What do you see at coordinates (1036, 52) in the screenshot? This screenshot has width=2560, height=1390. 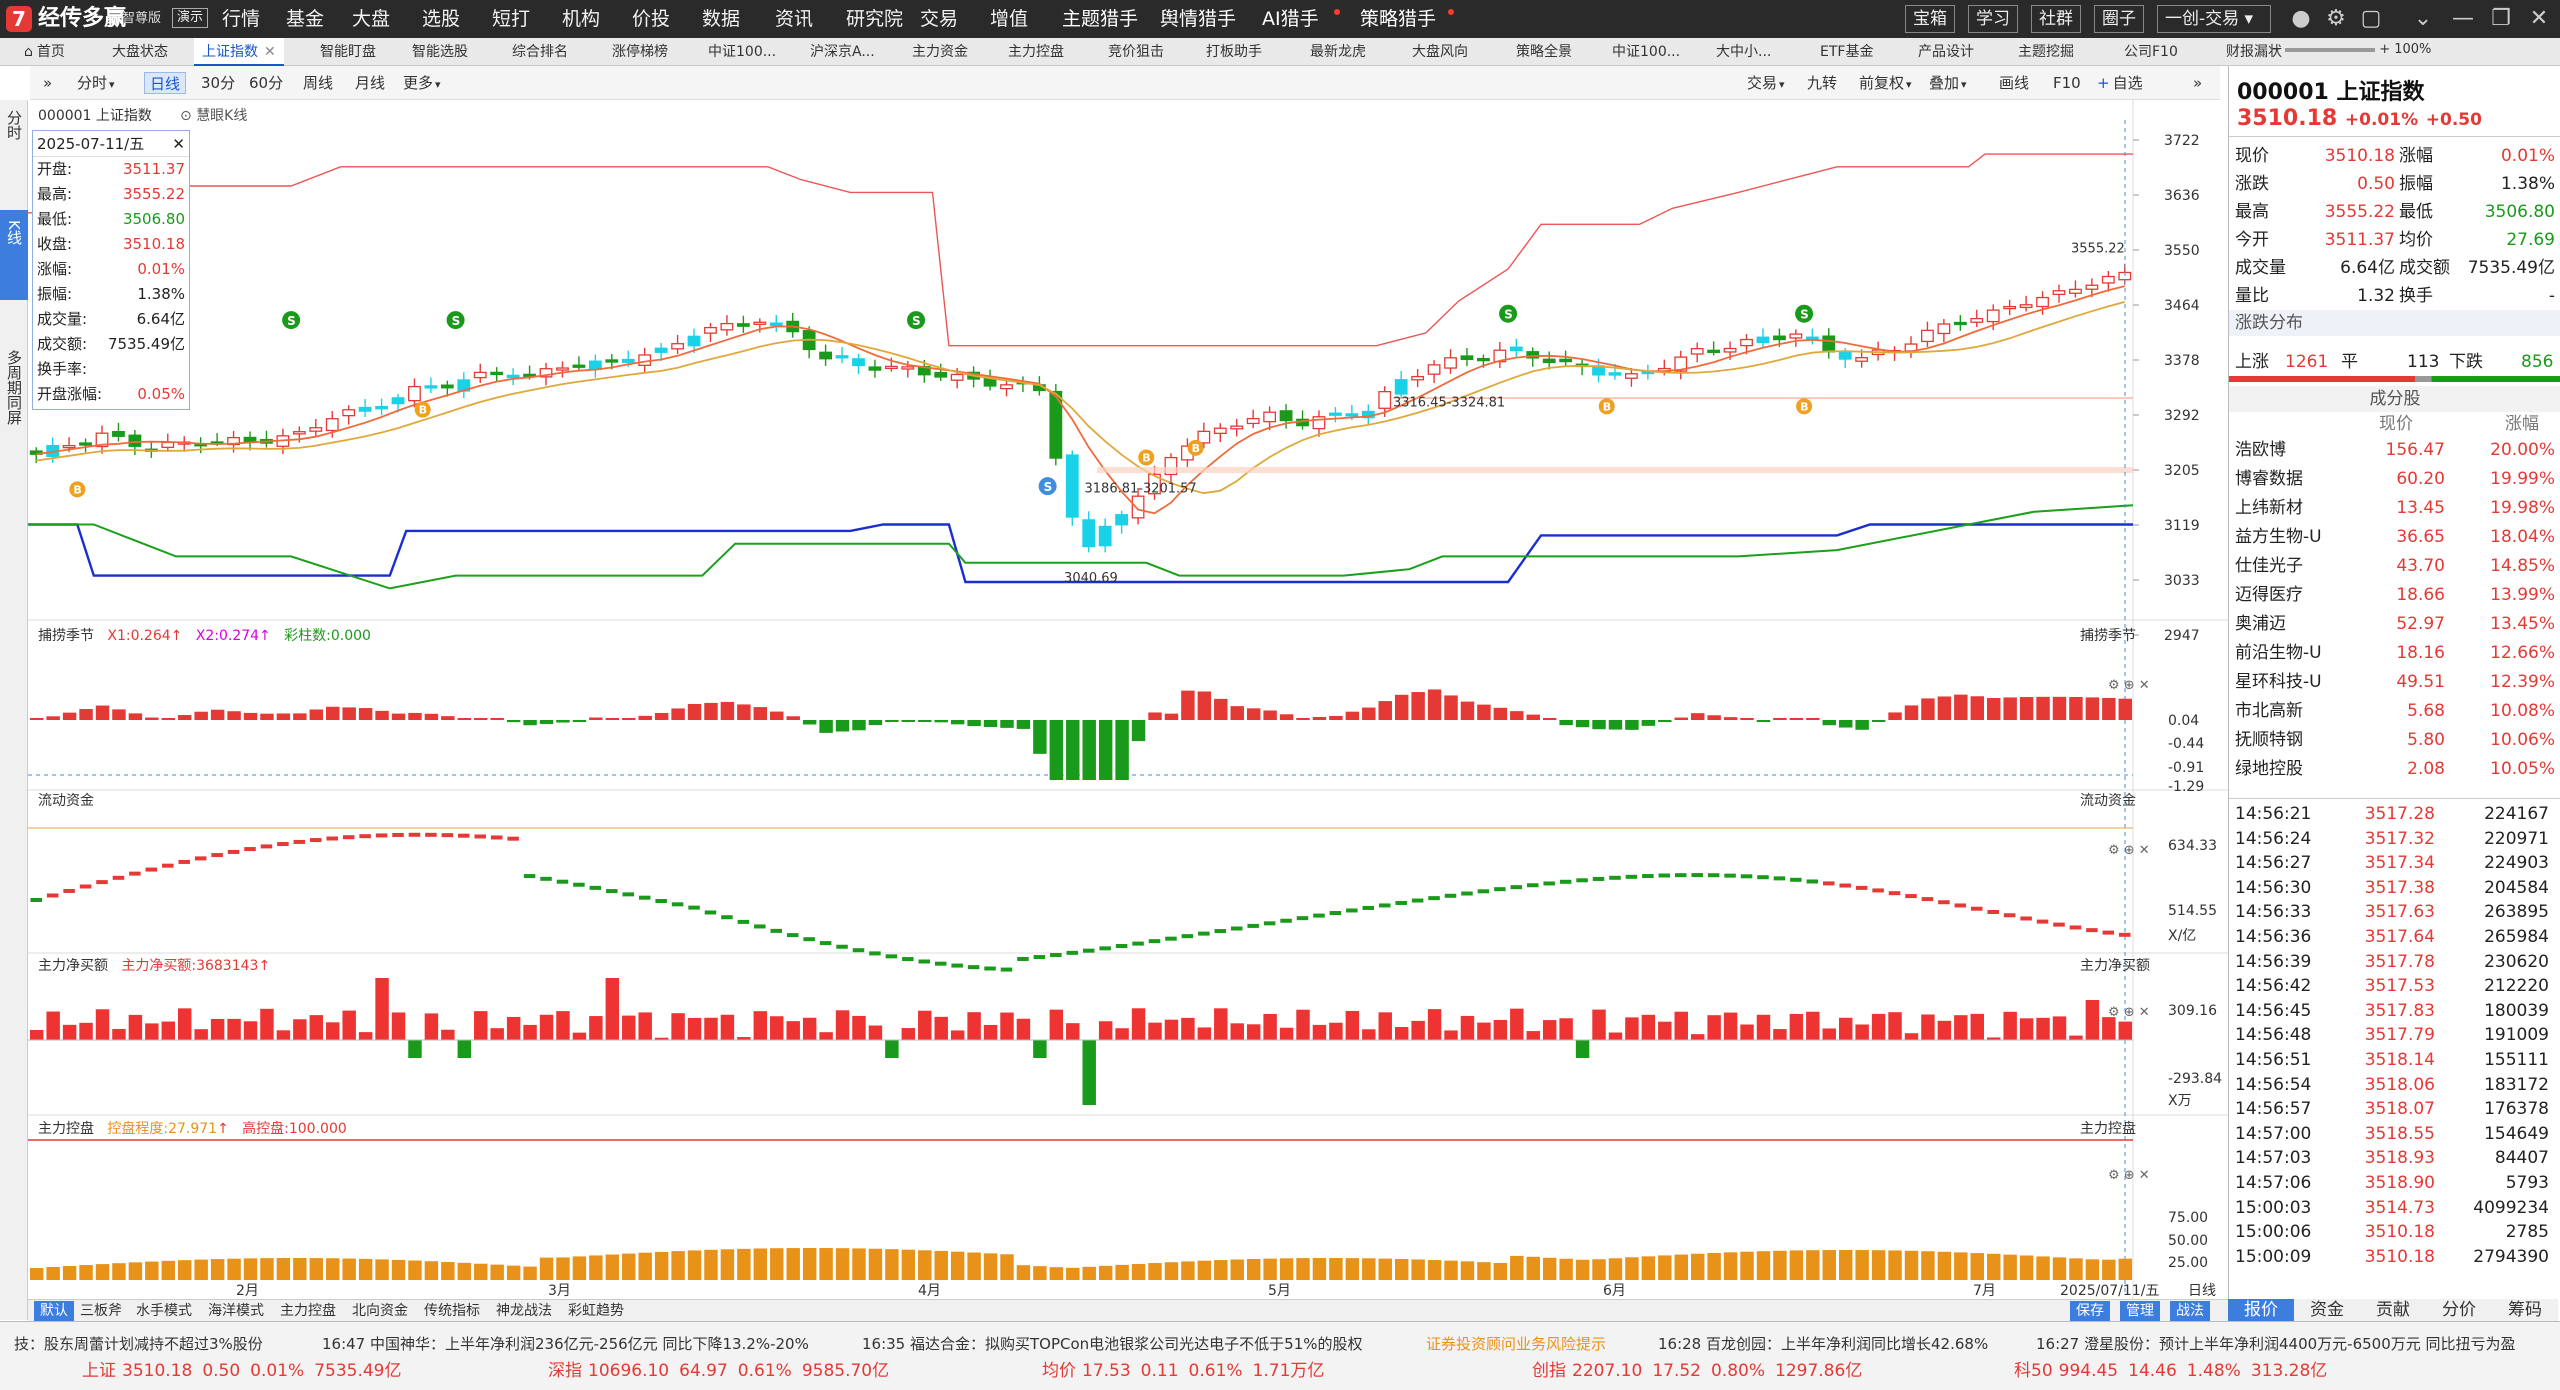 I see `tab-10: 主力控盘` at bounding box center [1036, 52].